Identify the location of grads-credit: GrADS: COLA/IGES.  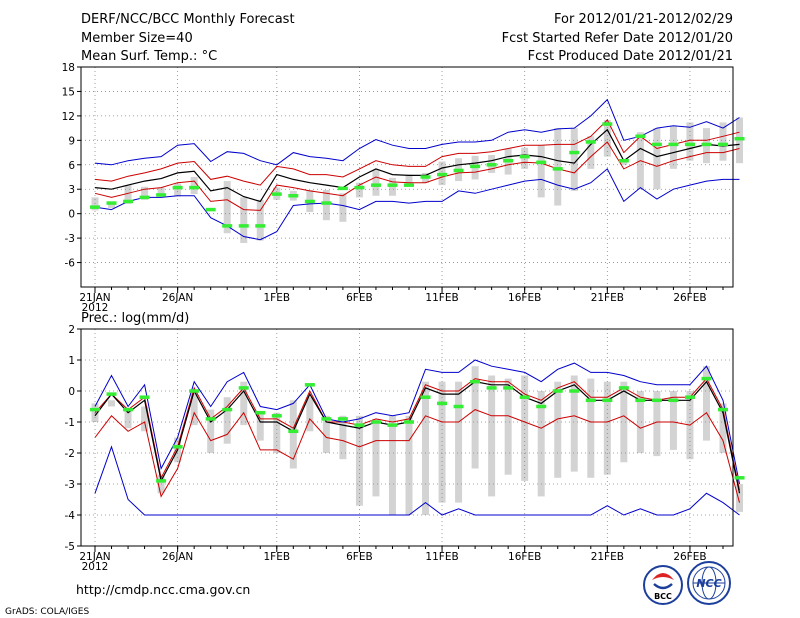
(47, 612).